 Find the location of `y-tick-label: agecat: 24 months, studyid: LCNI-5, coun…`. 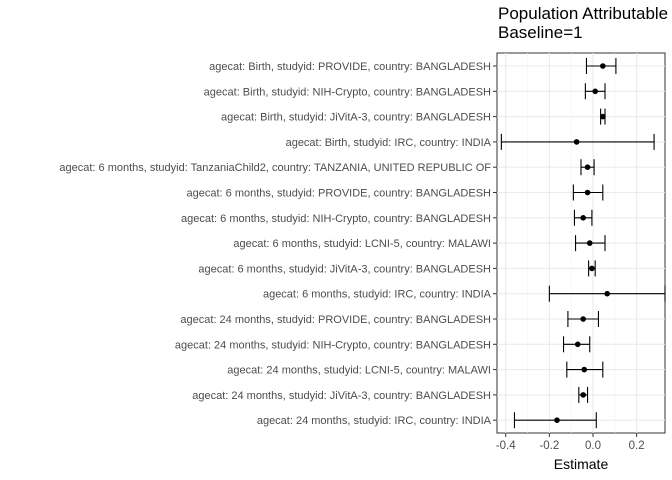

y-tick-label: agecat: 24 months, studyid: LCNI-5, coun… is located at coordinates (359, 371).